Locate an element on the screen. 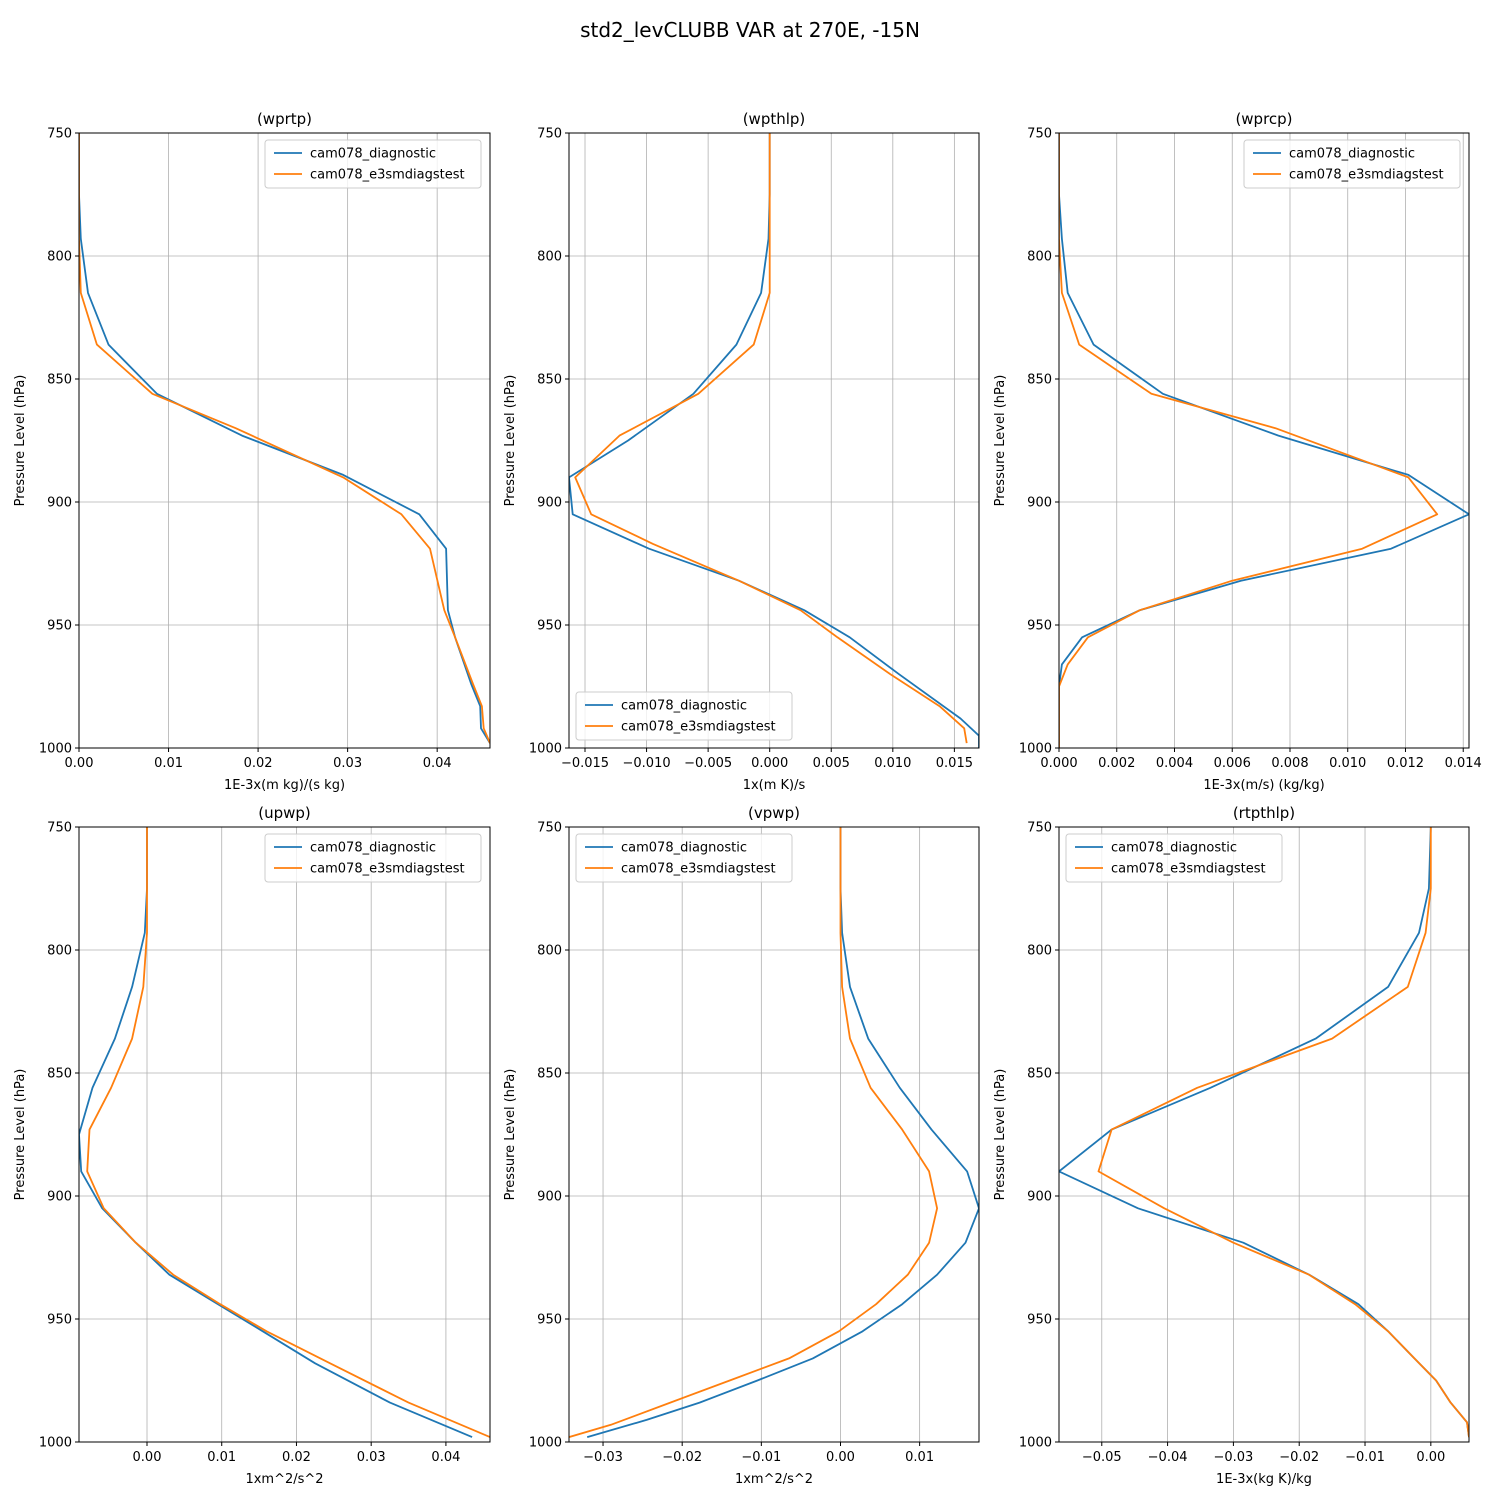  x-tick-label: 0.012 is located at coordinates (1405, 763).